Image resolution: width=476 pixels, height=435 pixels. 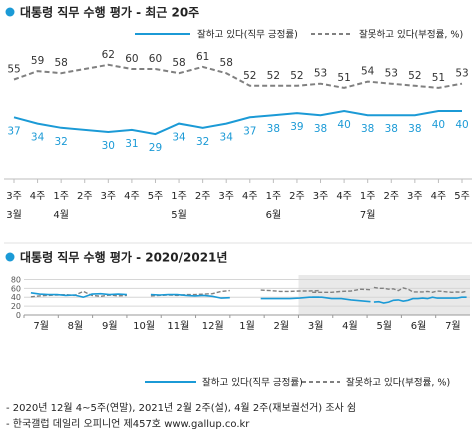 I want to click on chart1-title-bullet, so click(x=10, y=12).